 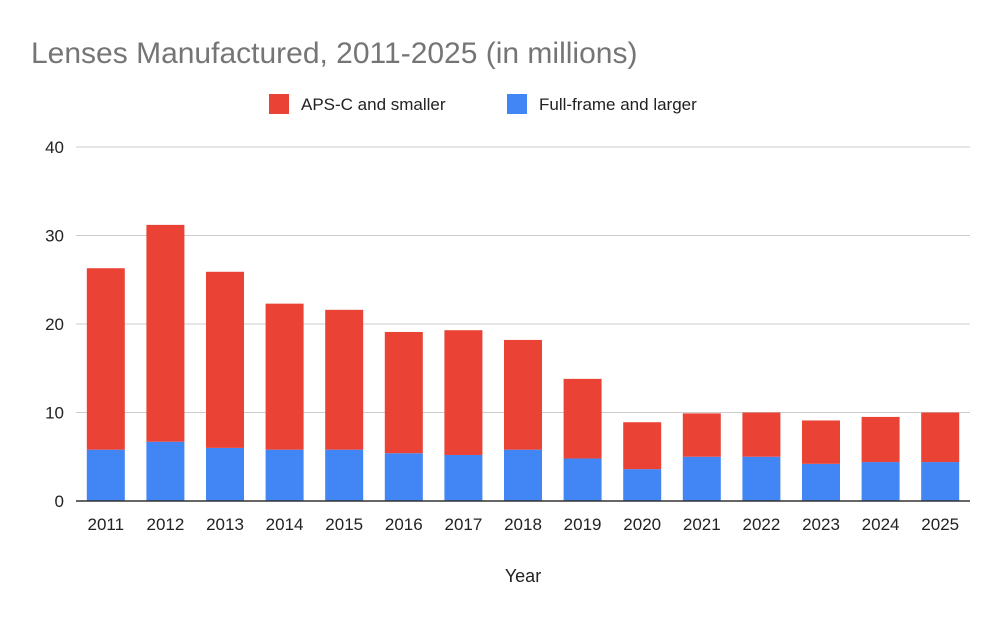 What do you see at coordinates (761, 434) in the screenshot?
I see `bar-aps-c-2022` at bounding box center [761, 434].